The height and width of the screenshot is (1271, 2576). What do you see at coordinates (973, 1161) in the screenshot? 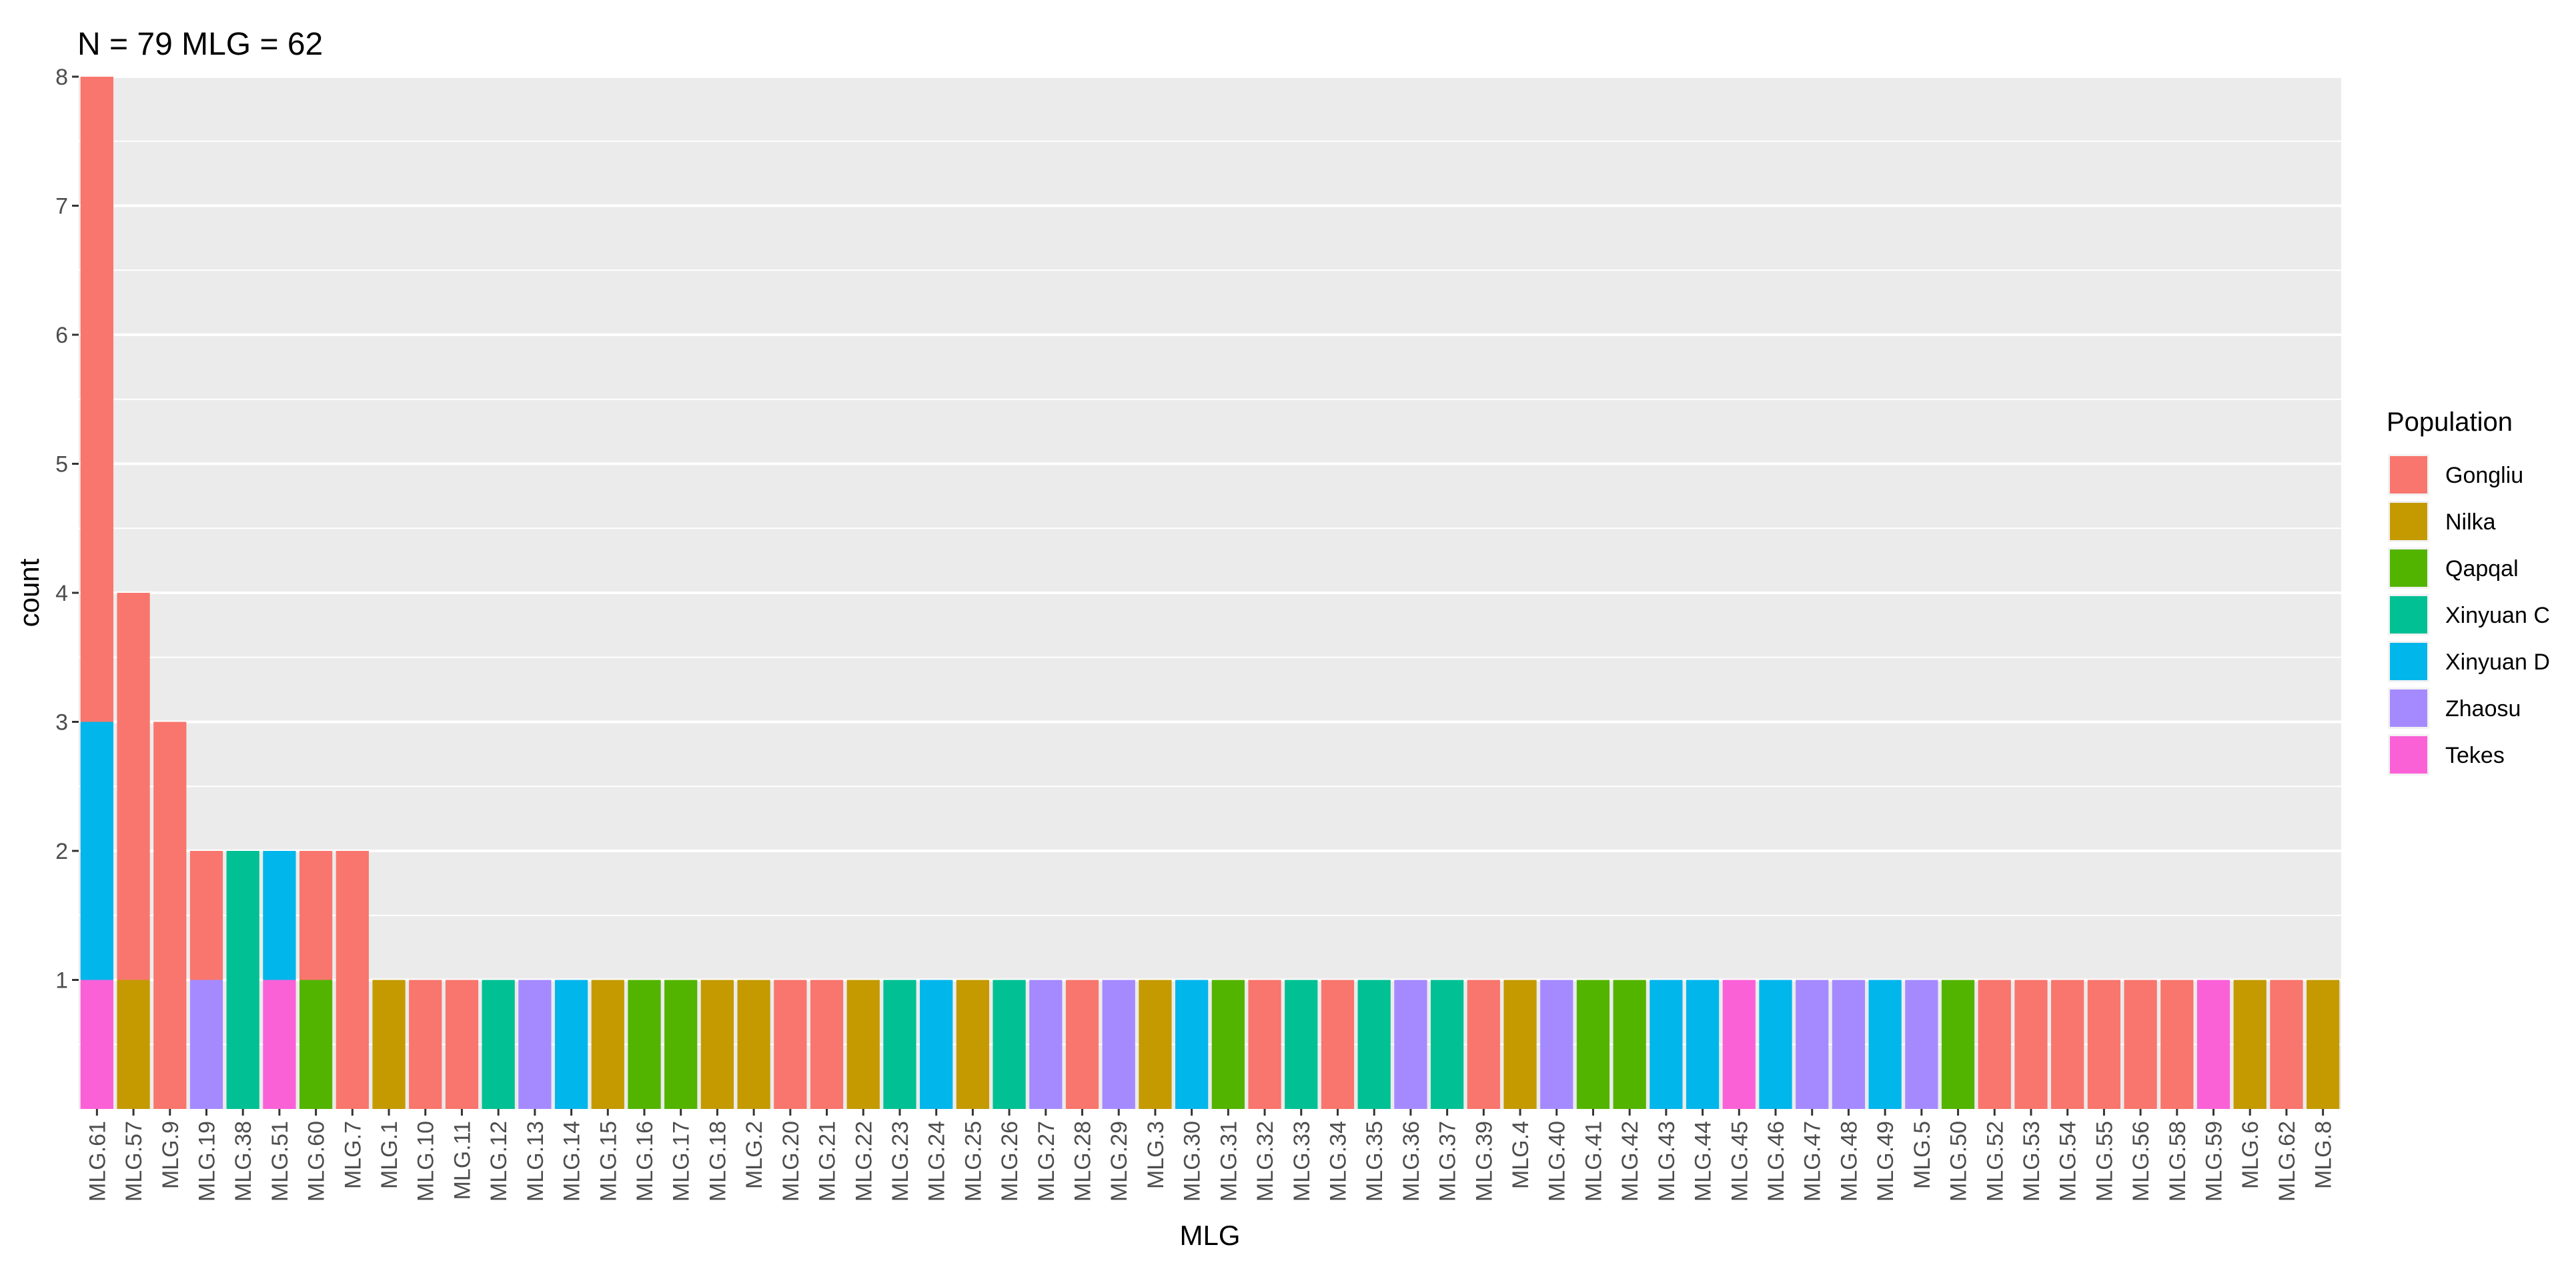
I see `x-tick-label: MLG.25` at bounding box center [973, 1161].